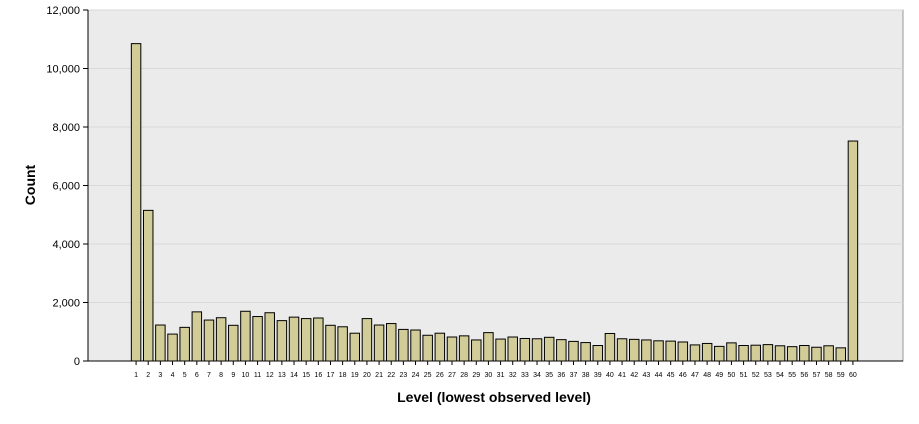 This screenshot has width=919, height=424. Describe the element at coordinates (136, 375) in the screenshot. I see `x-tick-label: 1` at that location.